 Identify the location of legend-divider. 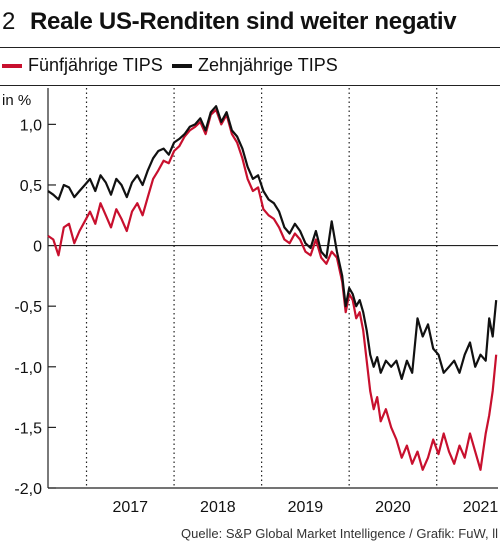
(250, 85).